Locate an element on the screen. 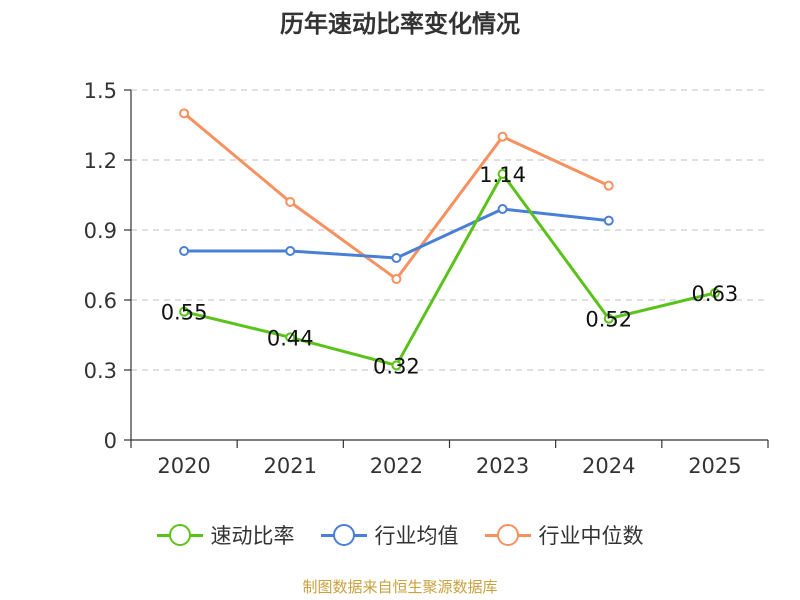 Image resolution: width=800 pixels, height=600 pixels. y-tick-label: 1.2 is located at coordinates (100, 161).